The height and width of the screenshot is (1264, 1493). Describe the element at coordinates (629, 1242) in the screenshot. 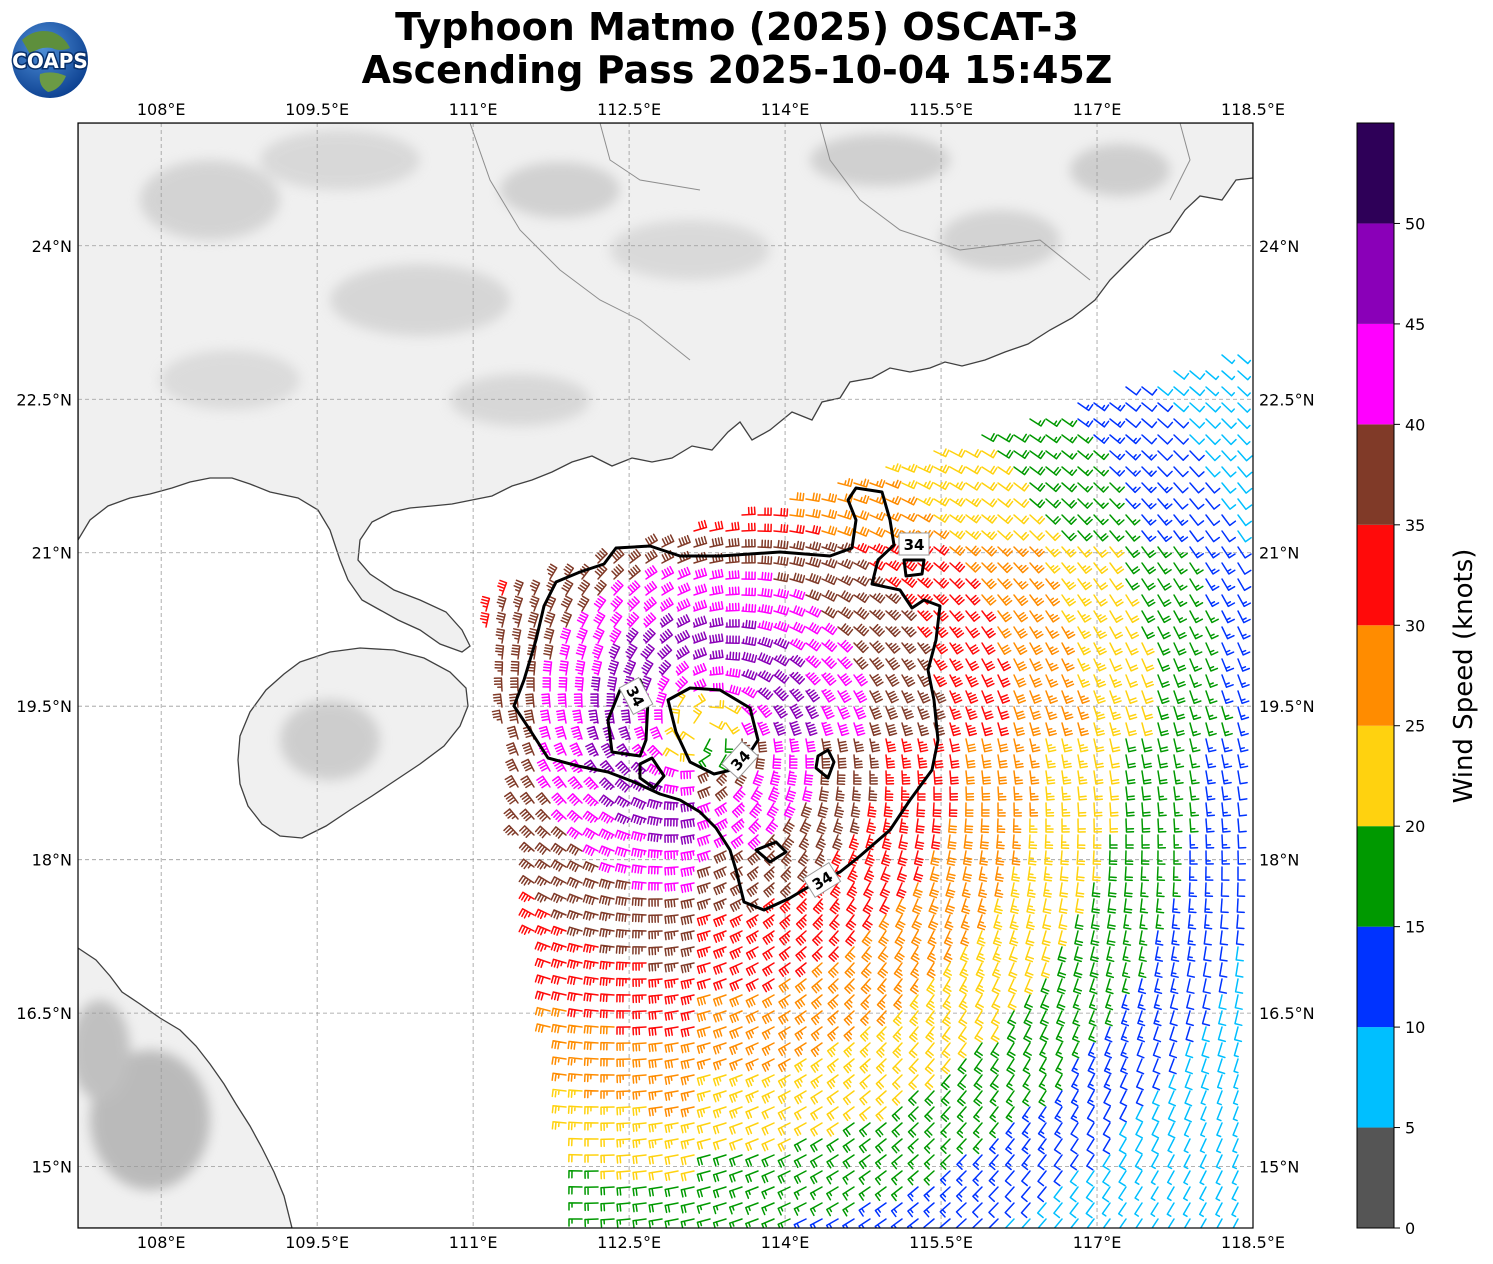

I see `lon-tick-label: 112.5°E` at that location.